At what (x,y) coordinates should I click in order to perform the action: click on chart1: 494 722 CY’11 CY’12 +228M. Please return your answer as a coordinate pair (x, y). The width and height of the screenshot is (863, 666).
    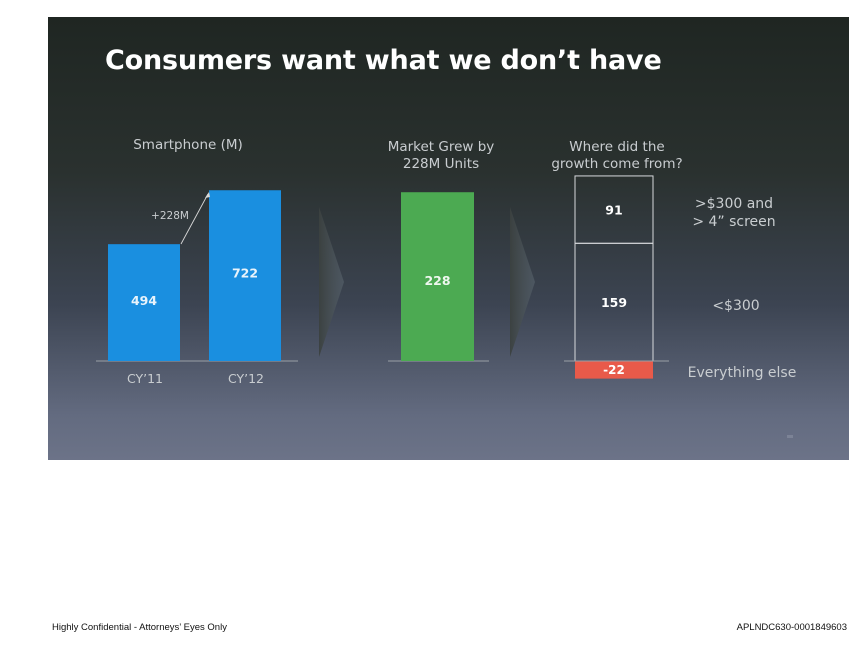
    Looking at the image, I should click on (197, 288).